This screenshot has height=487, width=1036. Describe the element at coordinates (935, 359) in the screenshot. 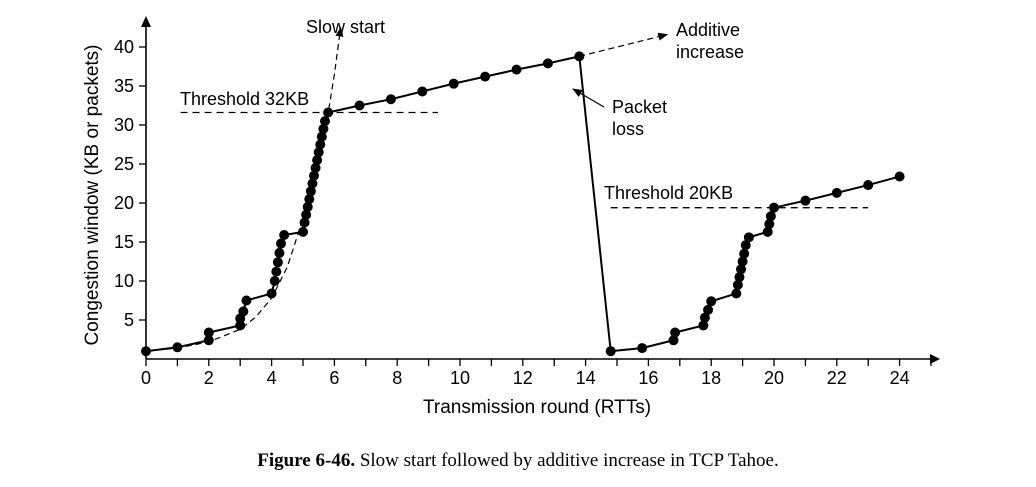

I see `x-axis-arrow` at that location.